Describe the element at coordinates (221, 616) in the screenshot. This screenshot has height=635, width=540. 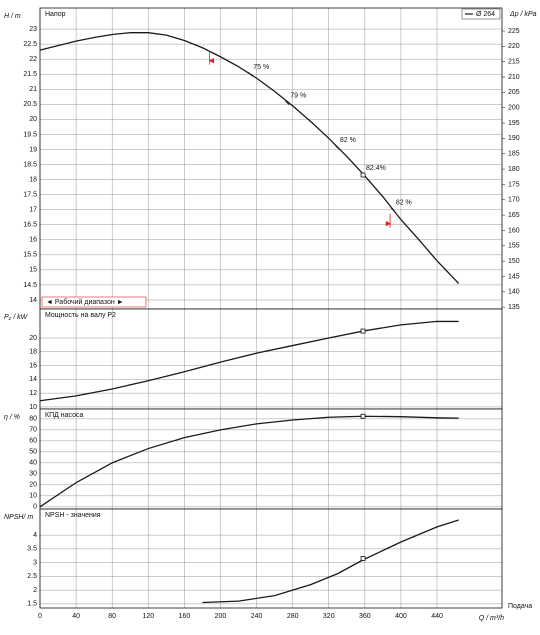
I see `x-tick-label: 200` at that location.